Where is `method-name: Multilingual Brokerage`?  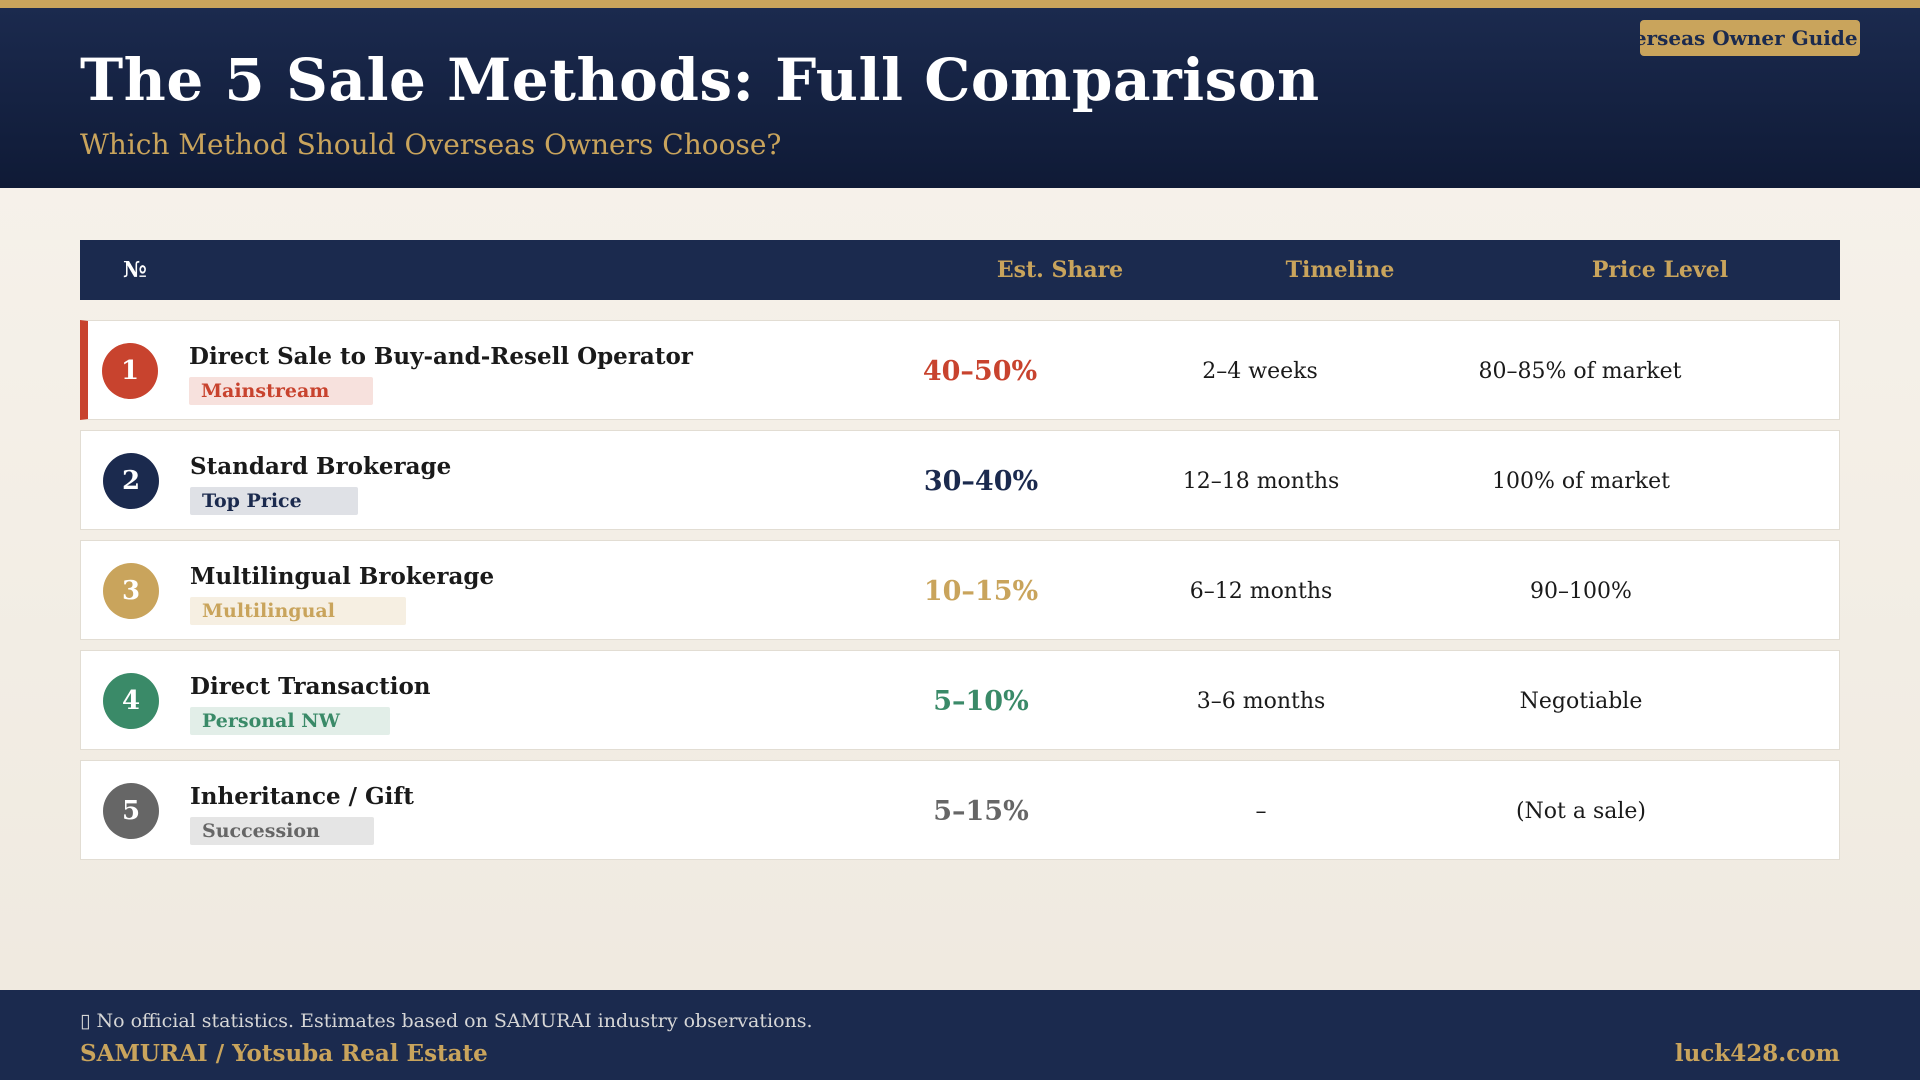 method-name: Multilingual Brokerage is located at coordinates (342, 576).